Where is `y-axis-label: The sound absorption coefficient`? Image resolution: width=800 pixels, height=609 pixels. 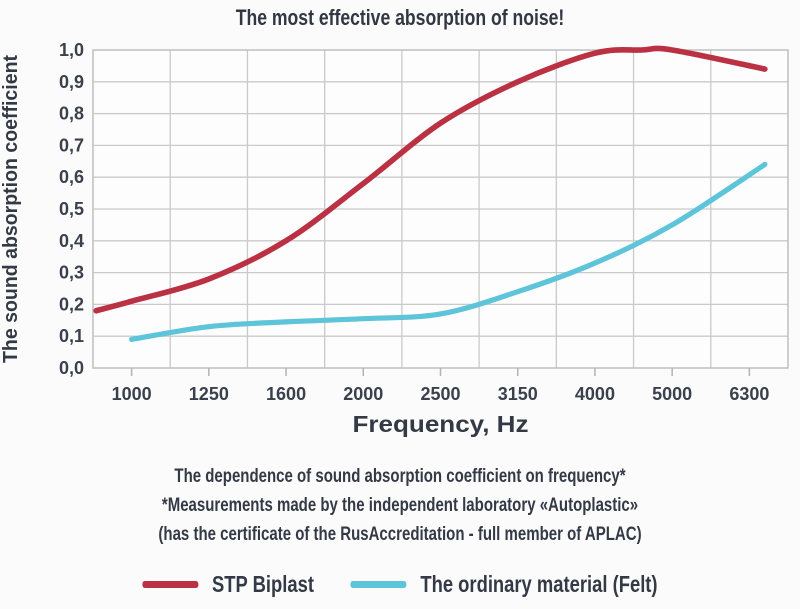 y-axis-label: The sound absorption coefficient is located at coordinates (11, 209).